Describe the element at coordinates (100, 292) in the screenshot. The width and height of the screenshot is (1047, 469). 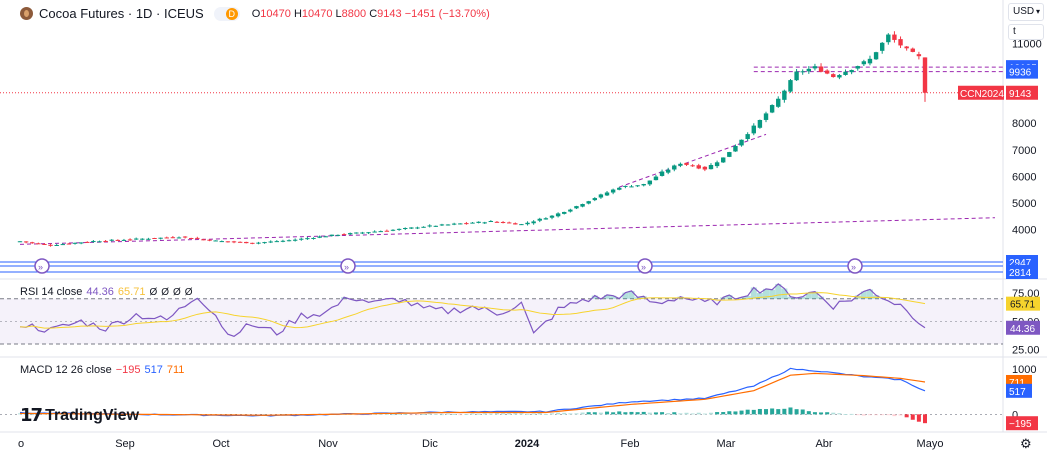
I see `rsi-value: 44.36` at that location.